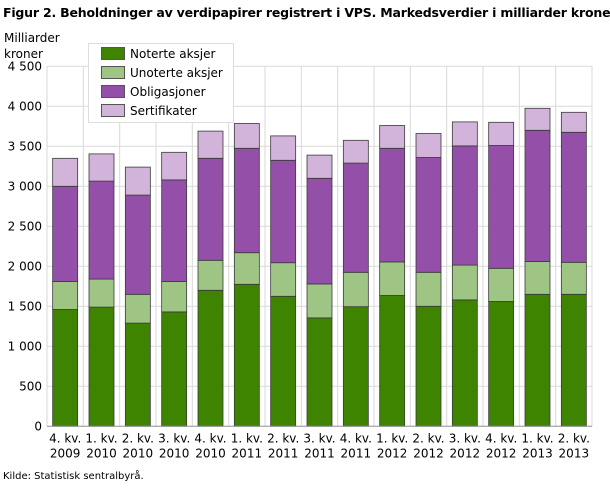  I want to click on x-tick-label: 2009, so click(65, 453).